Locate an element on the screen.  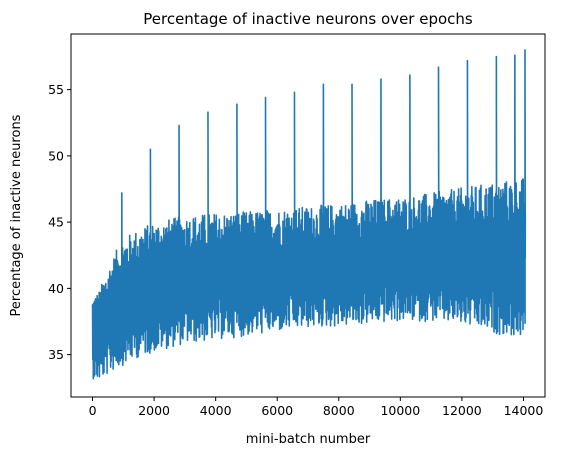
y-axis: 35 40 45 50 55 is located at coordinates (59, 222).